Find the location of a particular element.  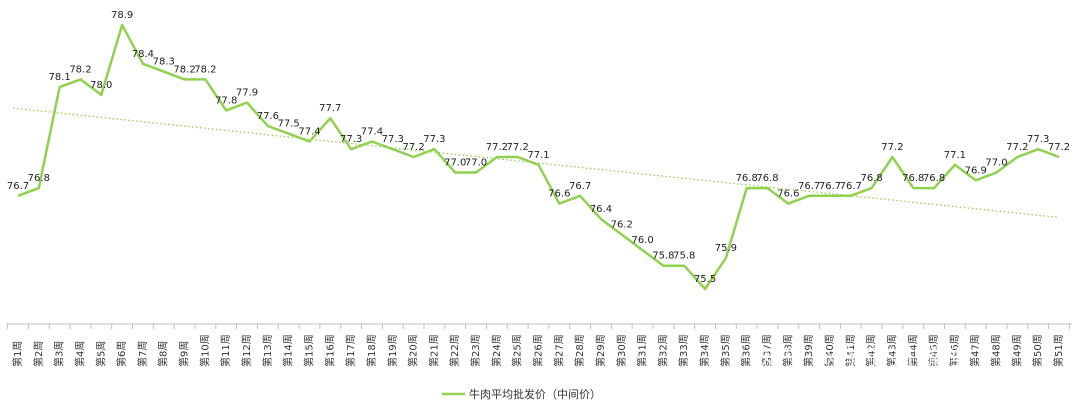

x-tick-label: 第38周 is located at coordinates (787, 350).